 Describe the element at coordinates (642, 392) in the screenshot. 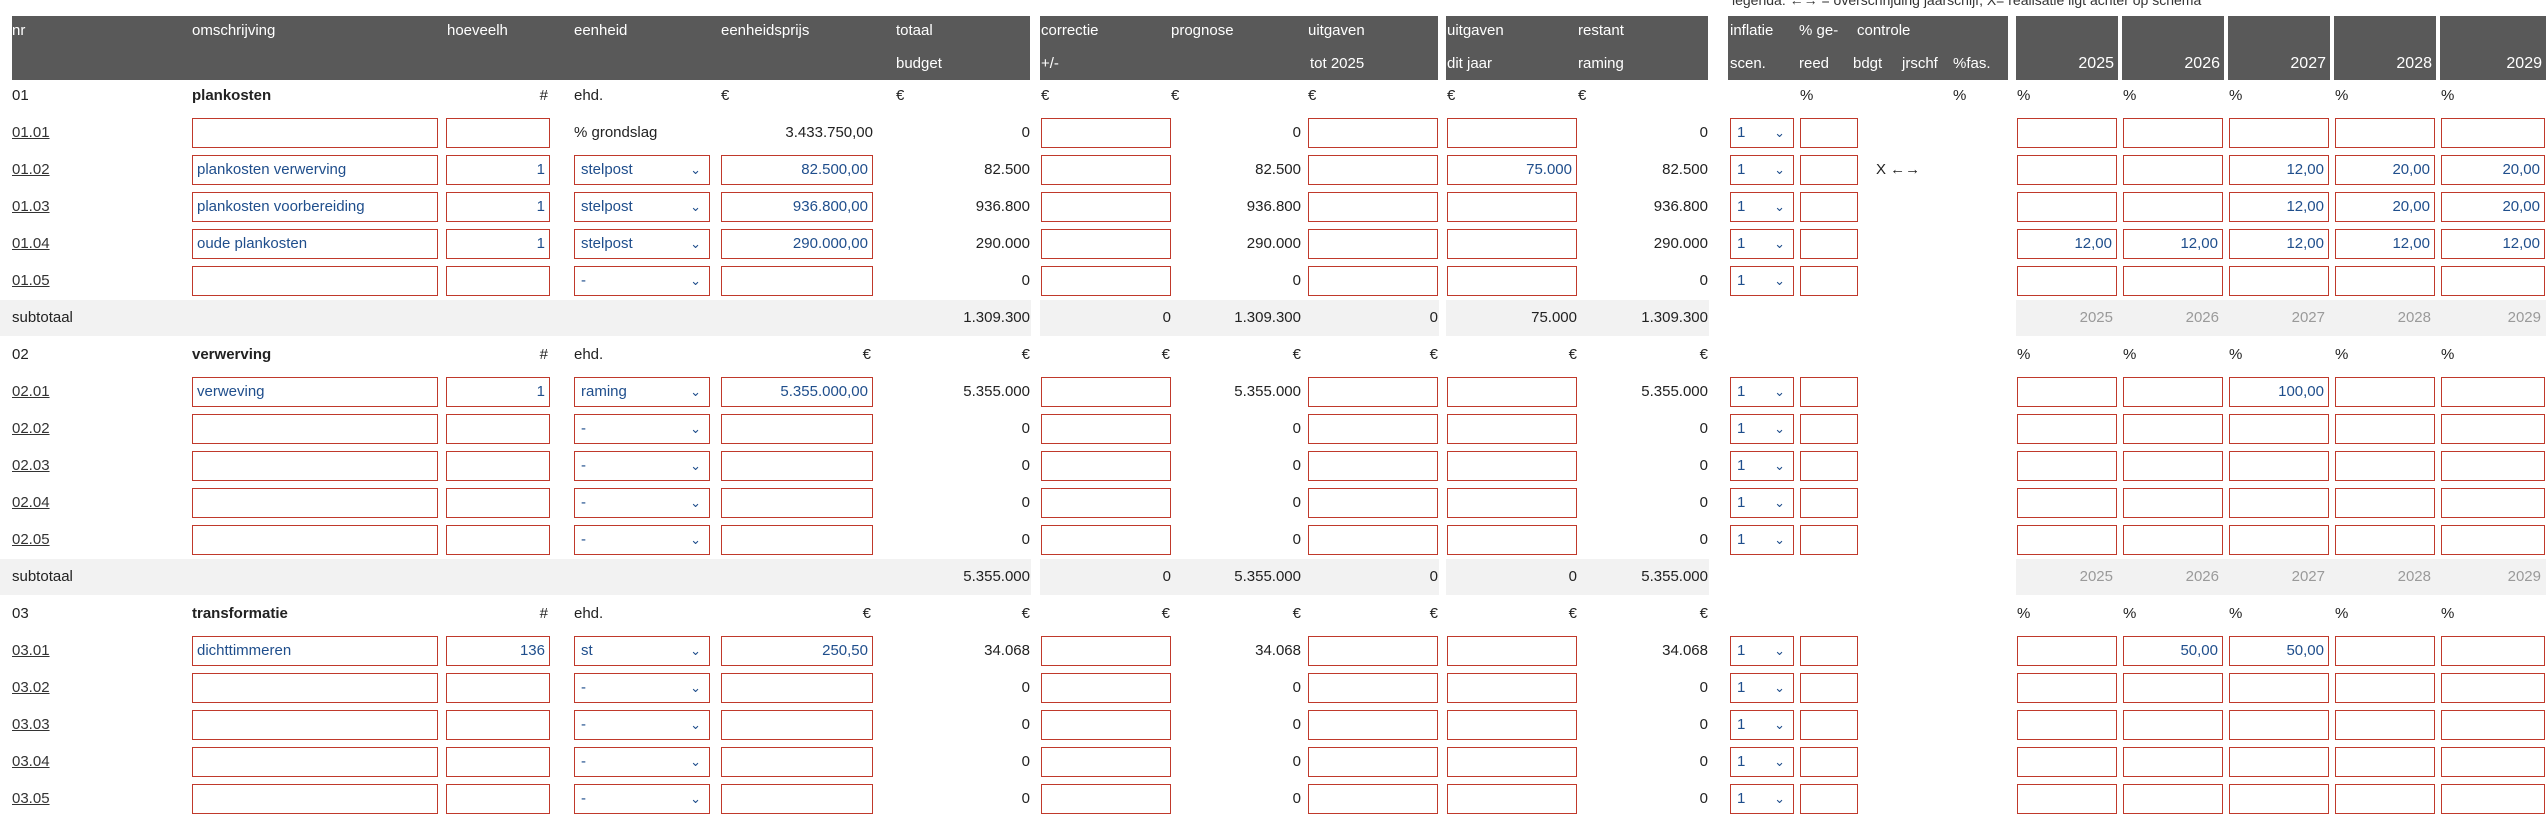

I see `unit-select: raming ⌄` at that location.